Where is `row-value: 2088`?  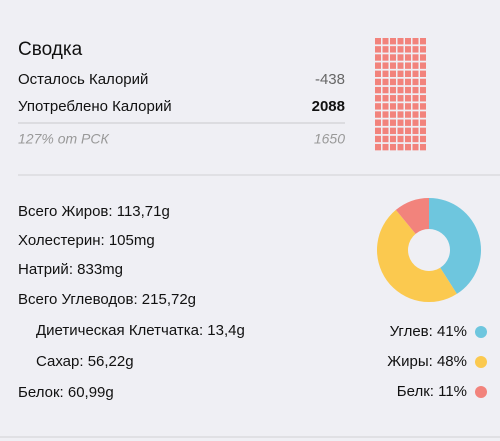 row-value: 2088 is located at coordinates (328, 106).